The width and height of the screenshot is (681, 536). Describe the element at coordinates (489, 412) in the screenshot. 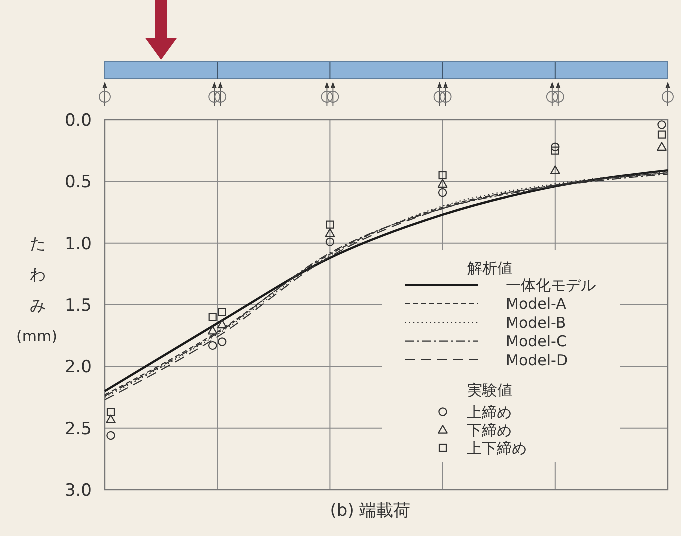

I see `legend-label: 上締め` at that location.